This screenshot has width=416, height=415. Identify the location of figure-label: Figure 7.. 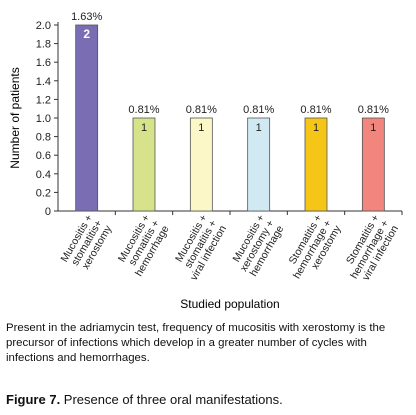
(33, 399).